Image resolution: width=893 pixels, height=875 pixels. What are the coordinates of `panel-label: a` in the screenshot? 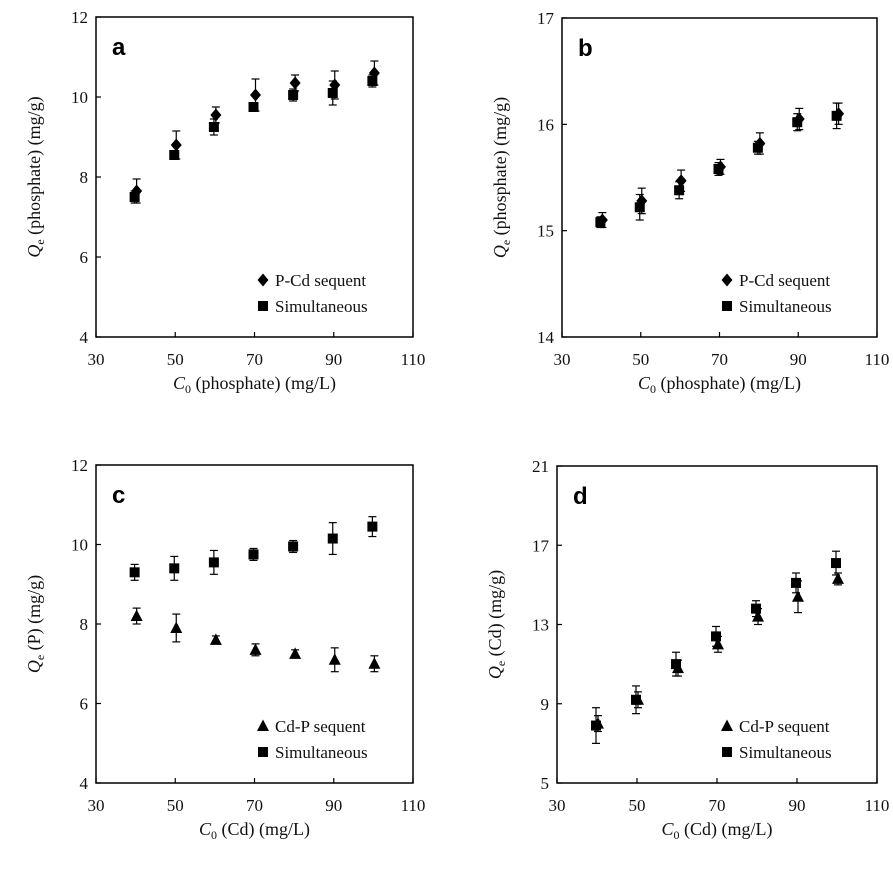 It's located at (119, 47).